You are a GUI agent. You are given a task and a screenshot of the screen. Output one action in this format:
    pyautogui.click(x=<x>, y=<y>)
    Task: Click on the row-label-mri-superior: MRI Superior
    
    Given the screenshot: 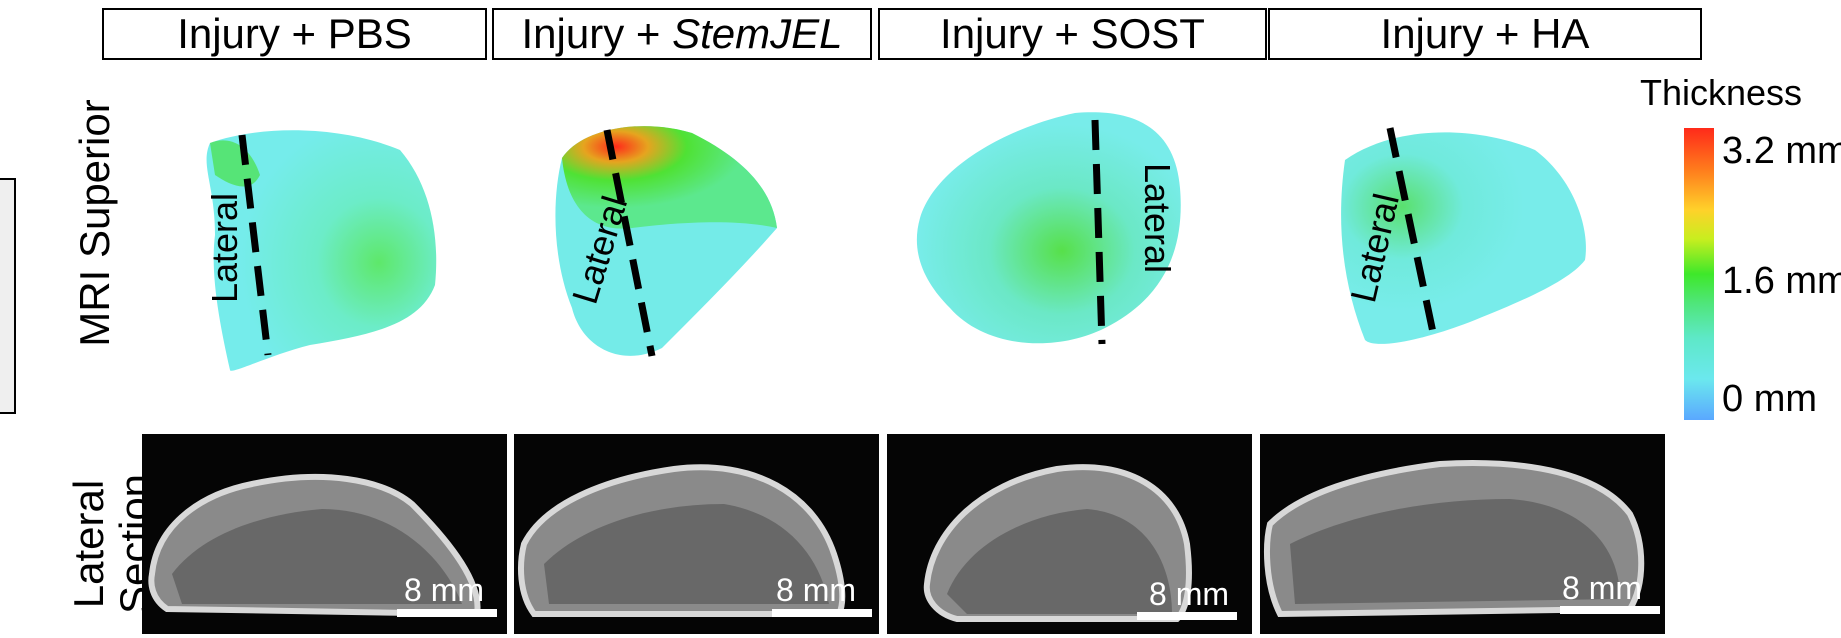 What is the action you would take?
    pyautogui.click(x=94, y=223)
    